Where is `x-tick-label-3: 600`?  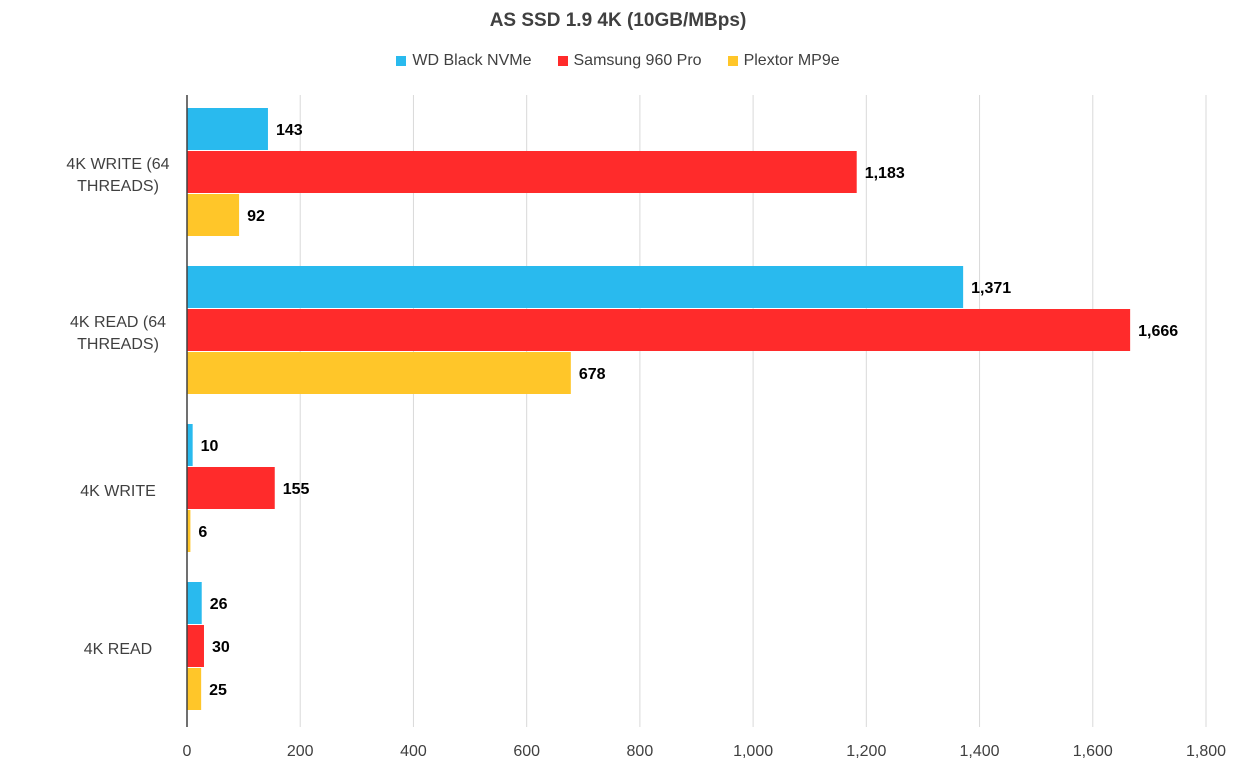
x-tick-label-3: 600 is located at coordinates (526, 751).